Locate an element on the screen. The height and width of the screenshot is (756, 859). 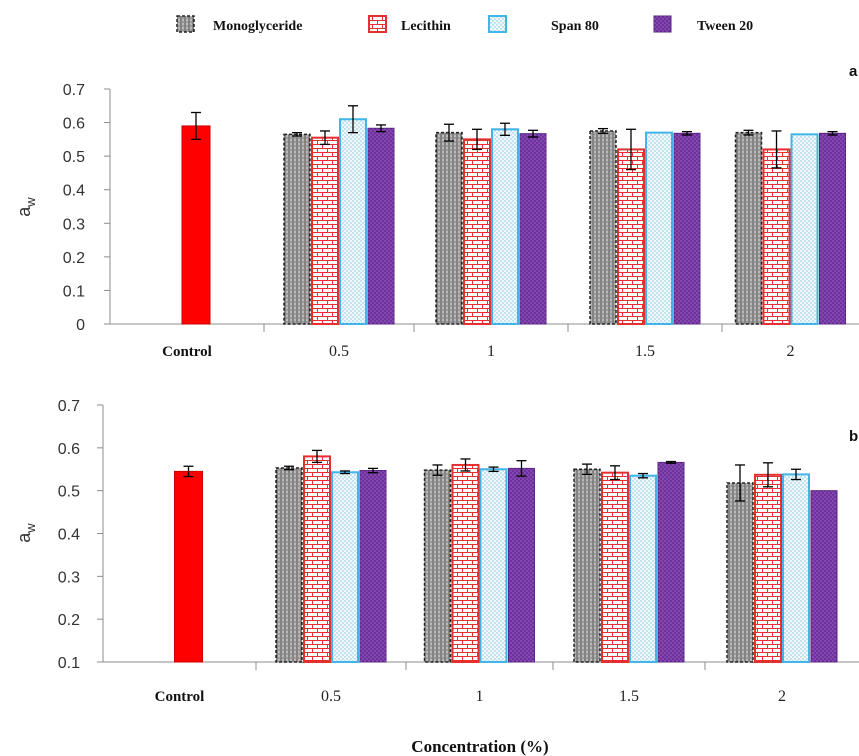
legend-swatch-lecithin is located at coordinates (377, 24).